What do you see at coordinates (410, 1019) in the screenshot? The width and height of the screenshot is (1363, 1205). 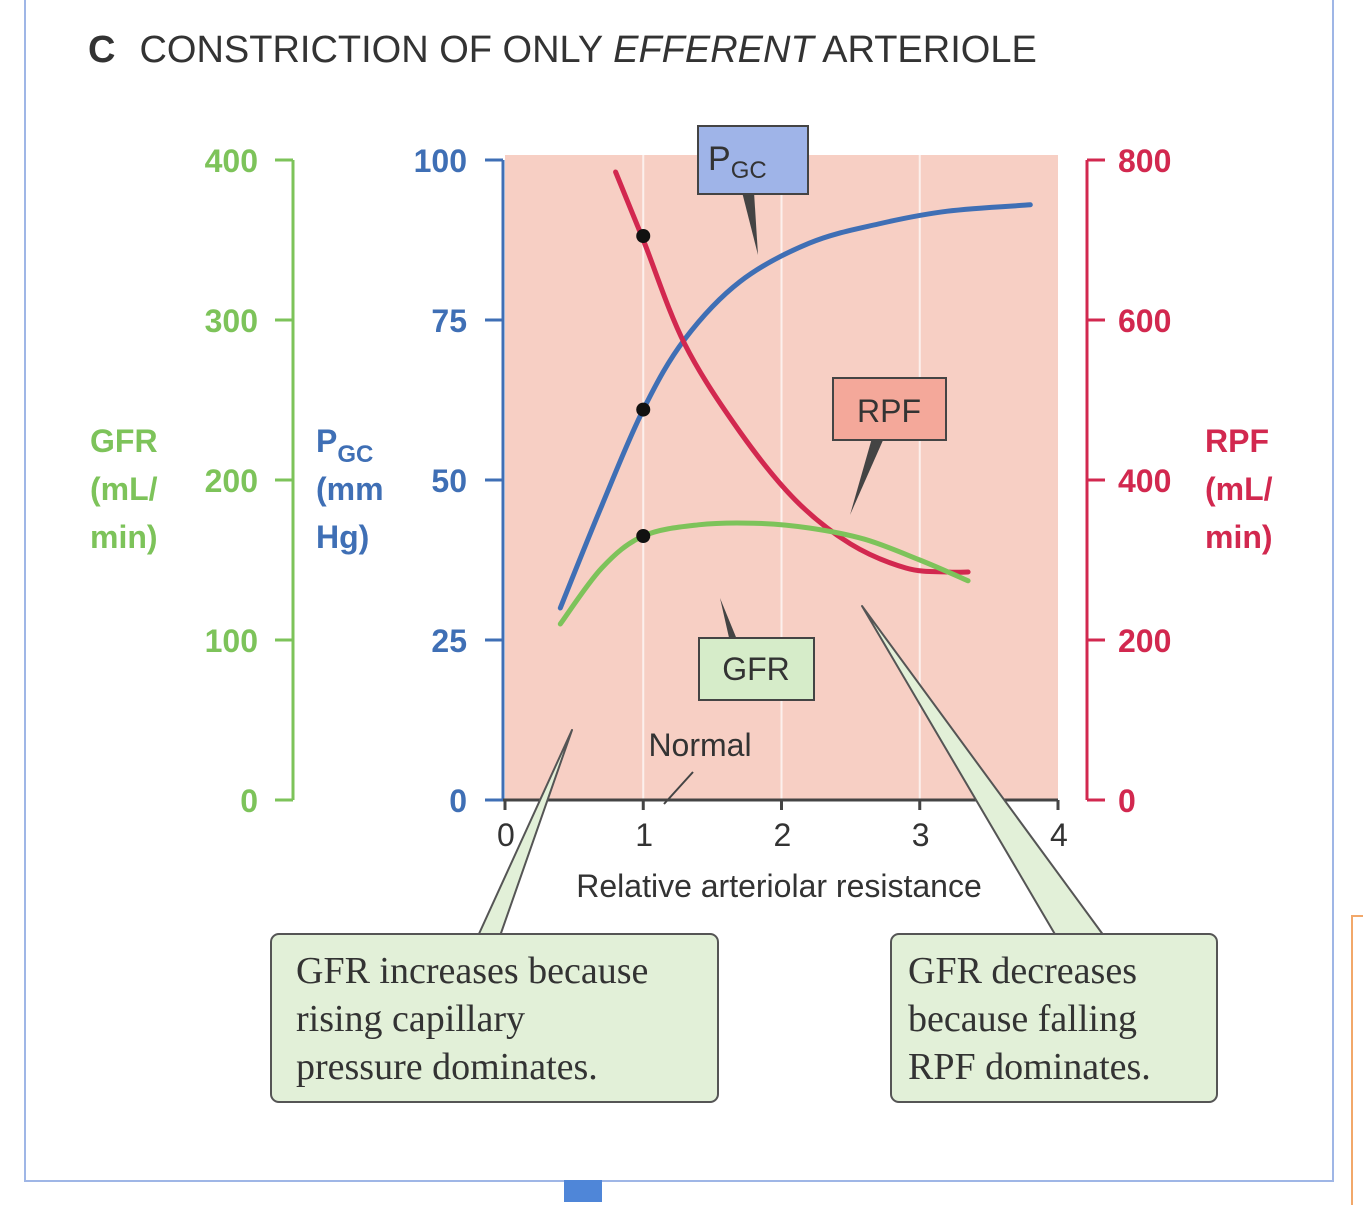 I see `left-callout-line: rising capillary` at bounding box center [410, 1019].